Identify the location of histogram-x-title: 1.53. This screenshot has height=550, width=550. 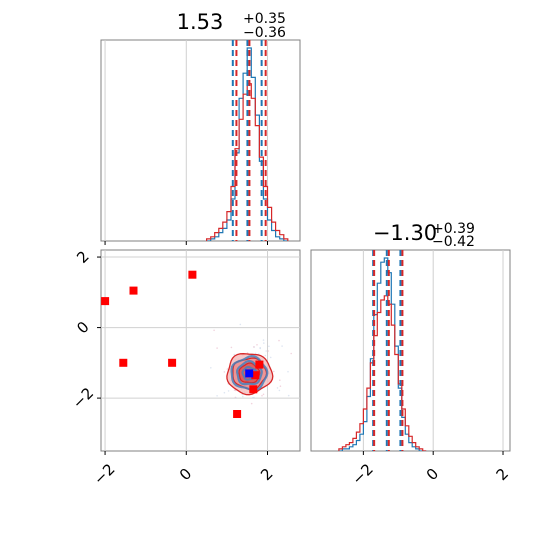
(200, 22).